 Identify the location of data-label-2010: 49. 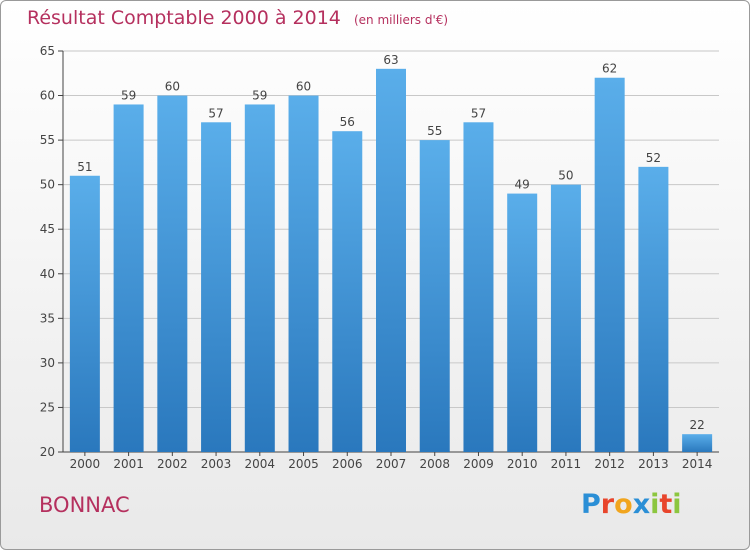
(522, 185).